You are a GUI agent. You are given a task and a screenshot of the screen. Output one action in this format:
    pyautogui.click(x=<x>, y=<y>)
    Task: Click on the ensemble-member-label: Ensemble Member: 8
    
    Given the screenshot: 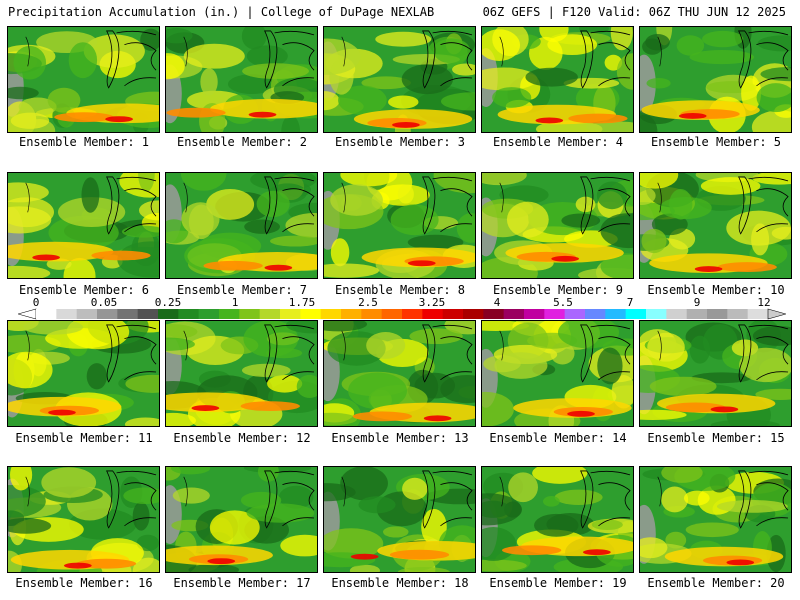 What is the action you would take?
    pyautogui.click(x=400, y=290)
    